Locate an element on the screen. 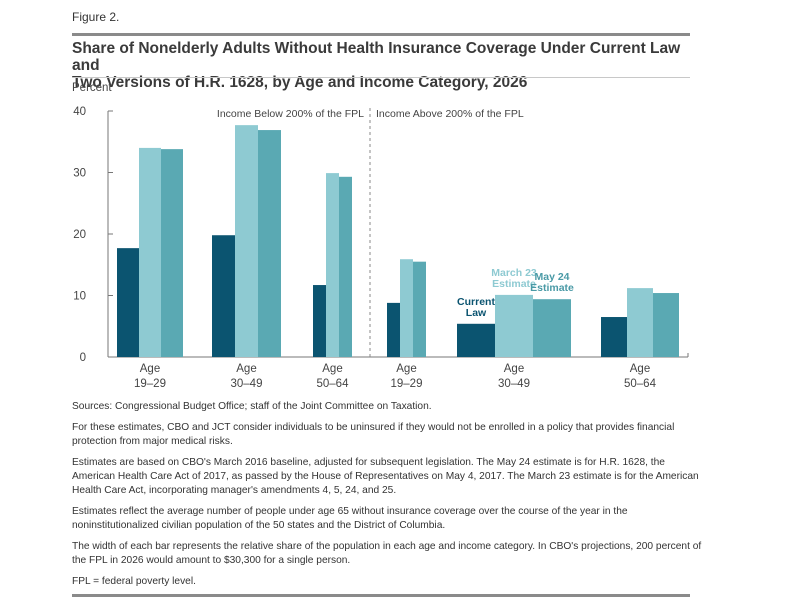 The height and width of the screenshot is (600, 800). legend-label-may-24-estimate: May 24 is located at coordinates (551, 277).